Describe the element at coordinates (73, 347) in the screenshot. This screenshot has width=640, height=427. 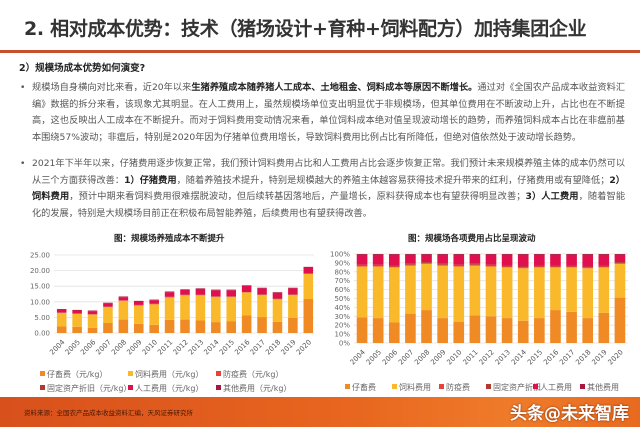
I see `x-tick-label: 2005` at that location.